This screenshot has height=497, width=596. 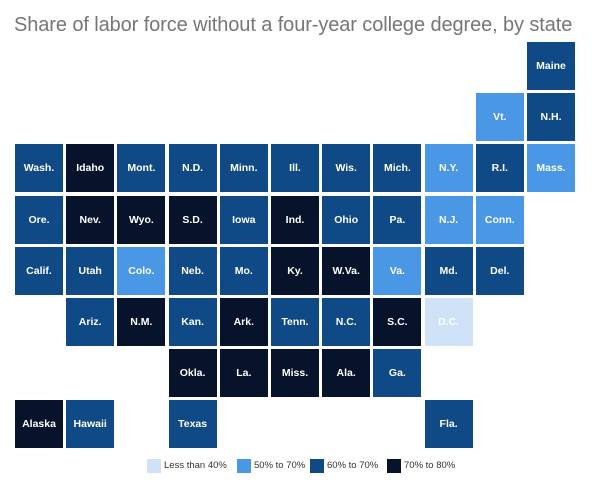 What do you see at coordinates (192, 322) in the screenshot?
I see `state-tile: Kan.` at bounding box center [192, 322].